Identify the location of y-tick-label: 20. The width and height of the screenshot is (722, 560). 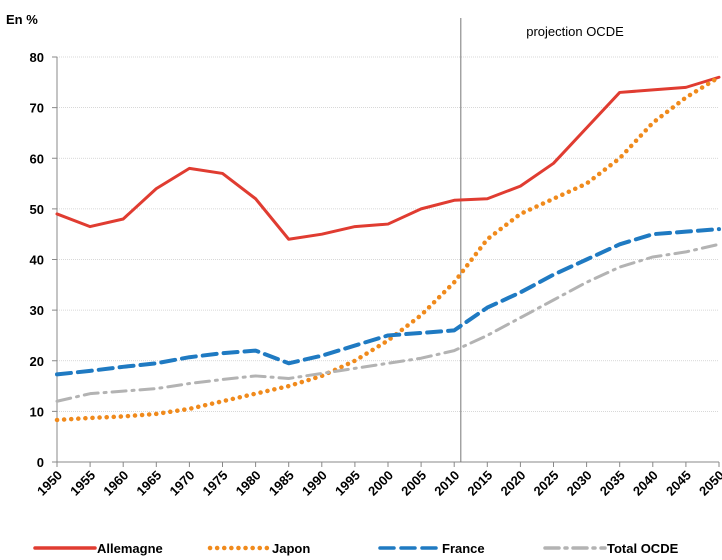
(37, 361).